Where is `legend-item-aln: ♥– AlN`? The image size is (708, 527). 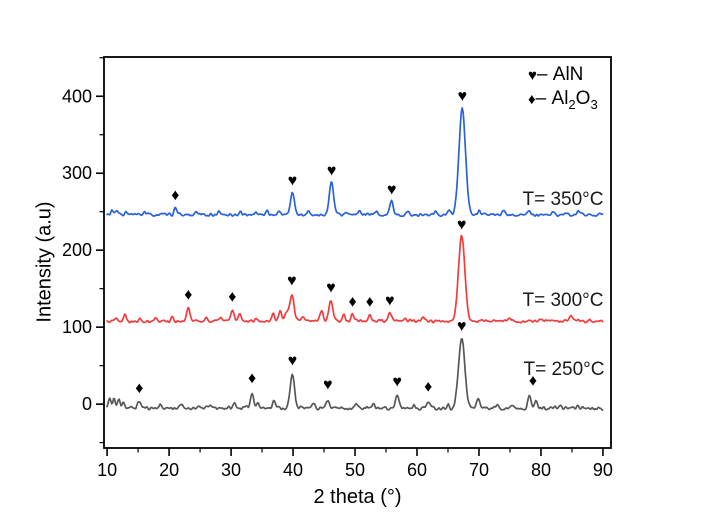
legend-item-aln: ♥– AlN is located at coordinates (563, 75).